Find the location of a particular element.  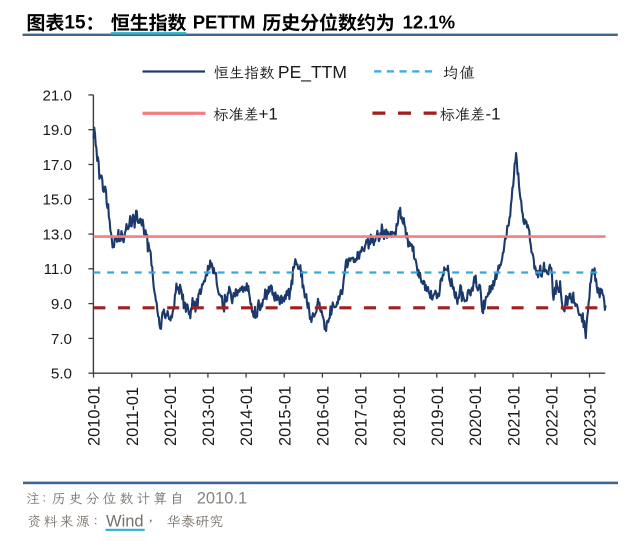

svg-text: 15.0 is located at coordinates (57, 200).